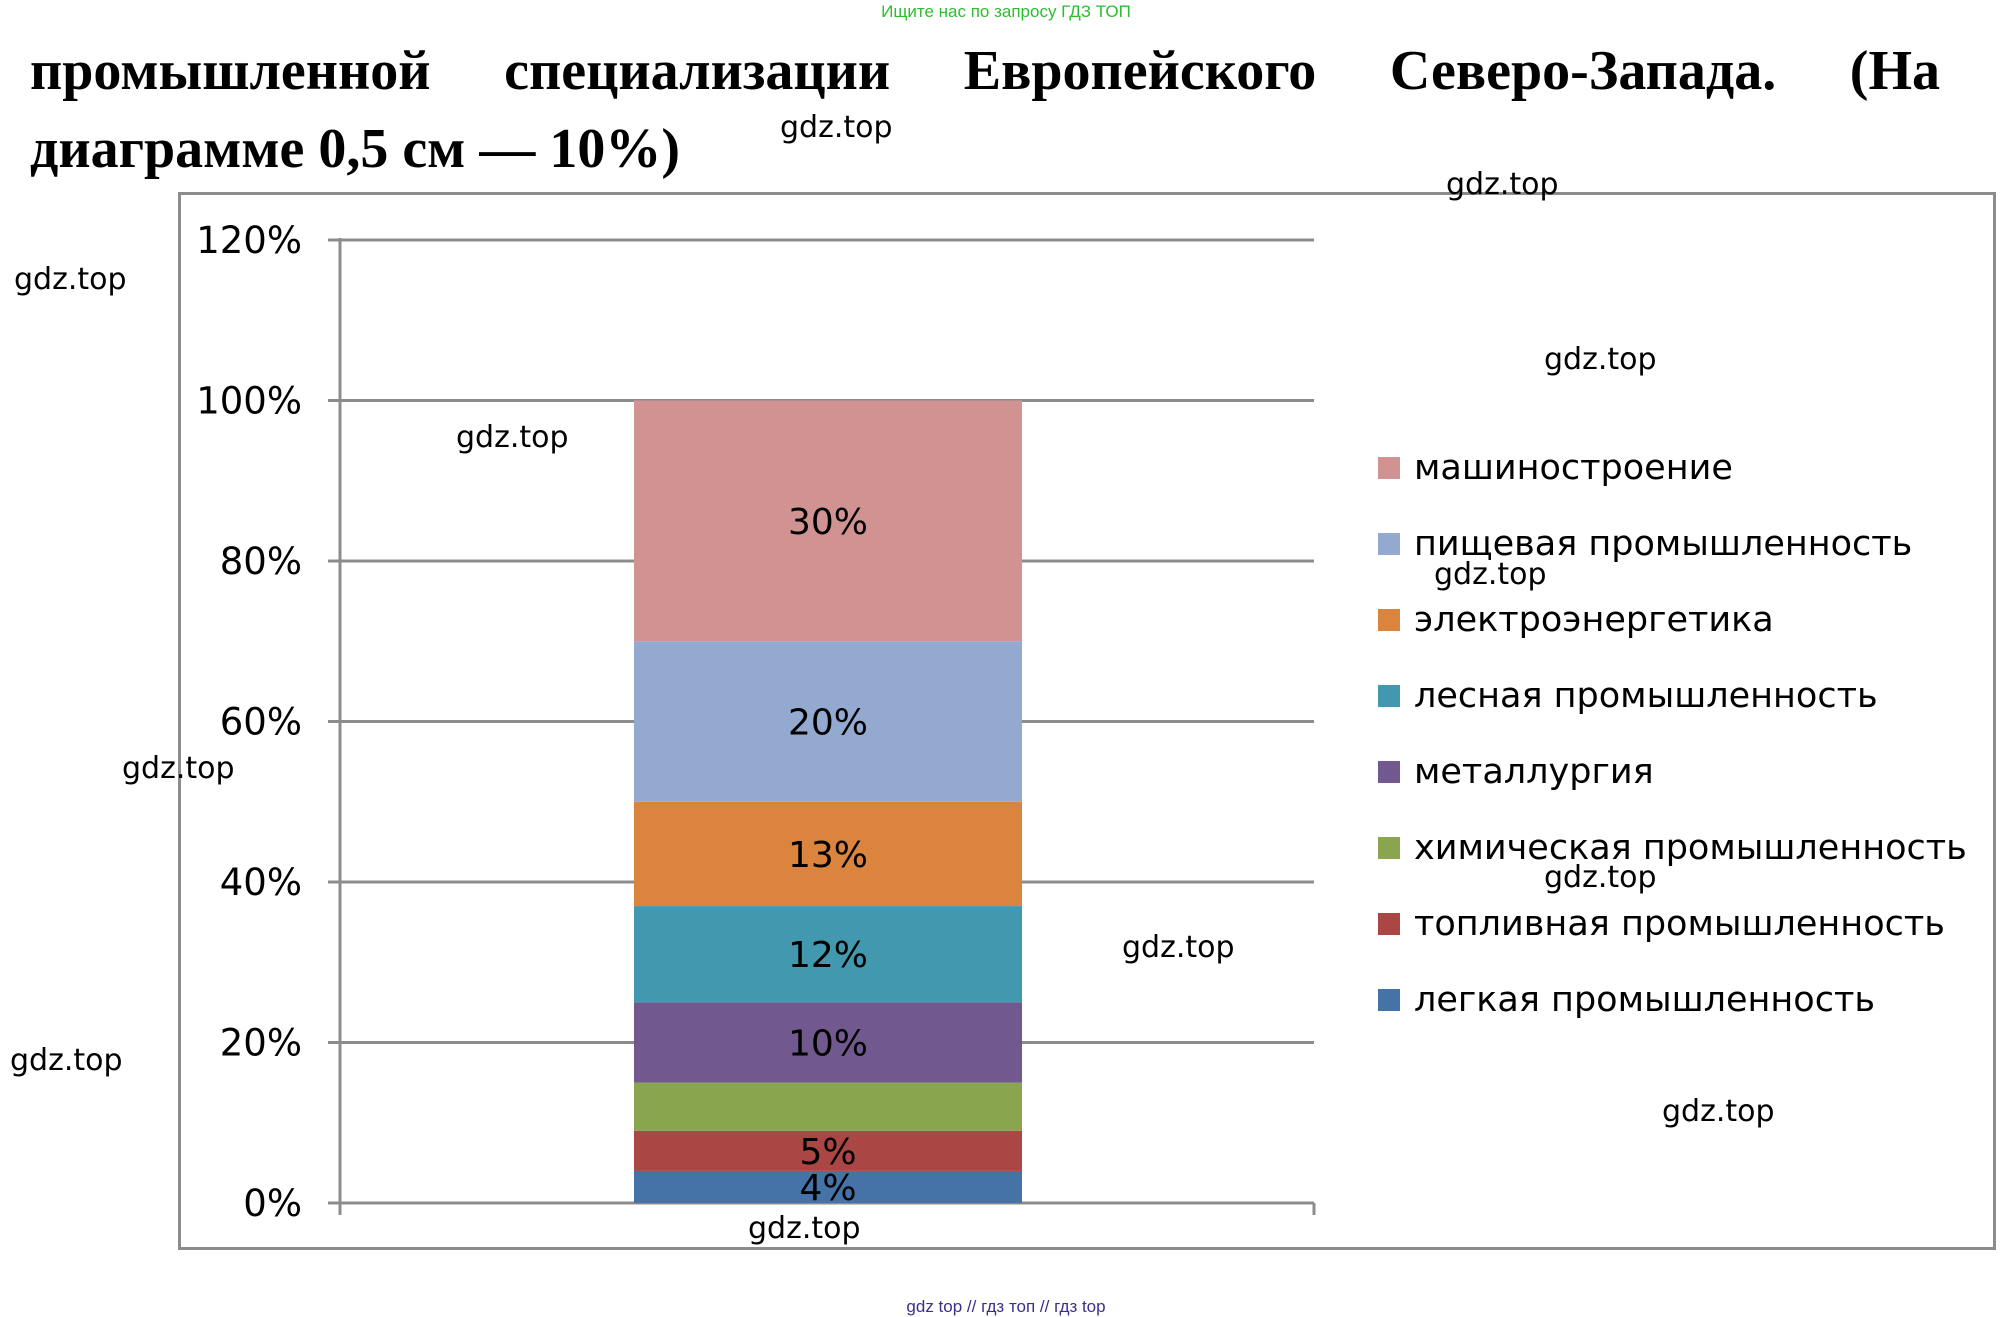 The width and height of the screenshot is (2012, 1317). I want to click on legend-item: топливная промышленность, so click(1672, 924).